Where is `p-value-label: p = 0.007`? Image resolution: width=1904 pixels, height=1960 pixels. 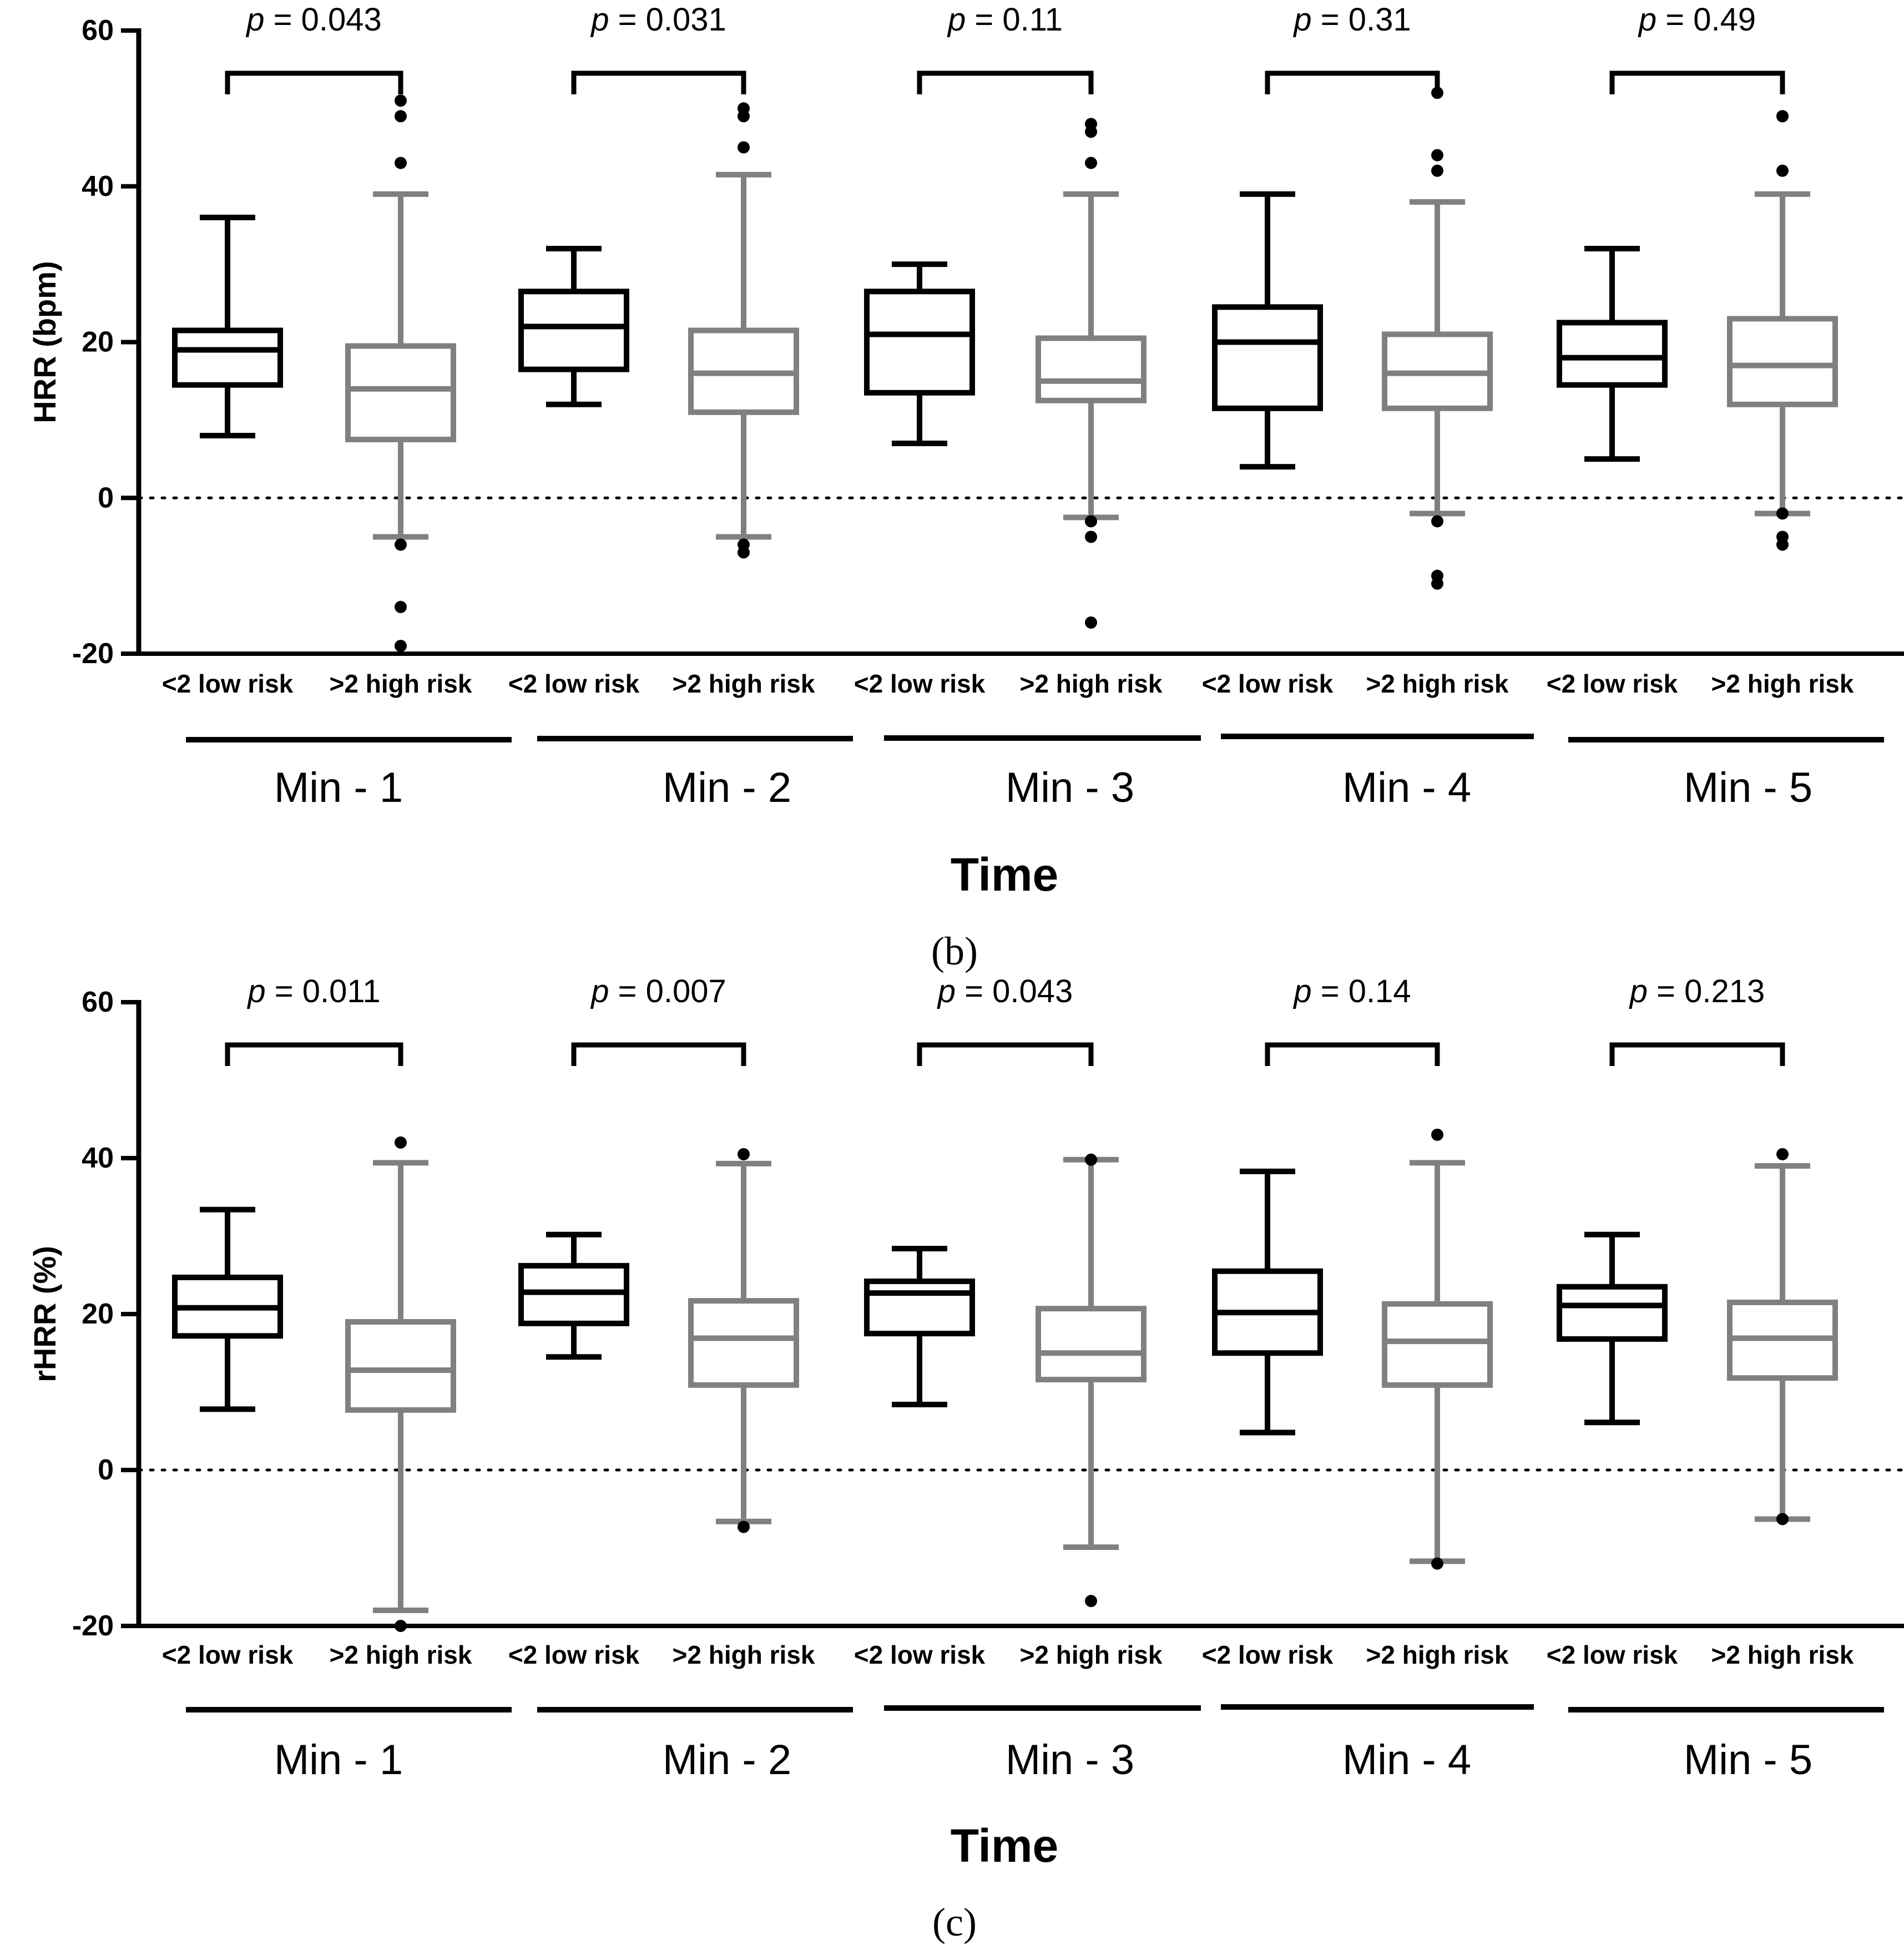 p-value-label: p = 0.007 is located at coordinates (658, 991).